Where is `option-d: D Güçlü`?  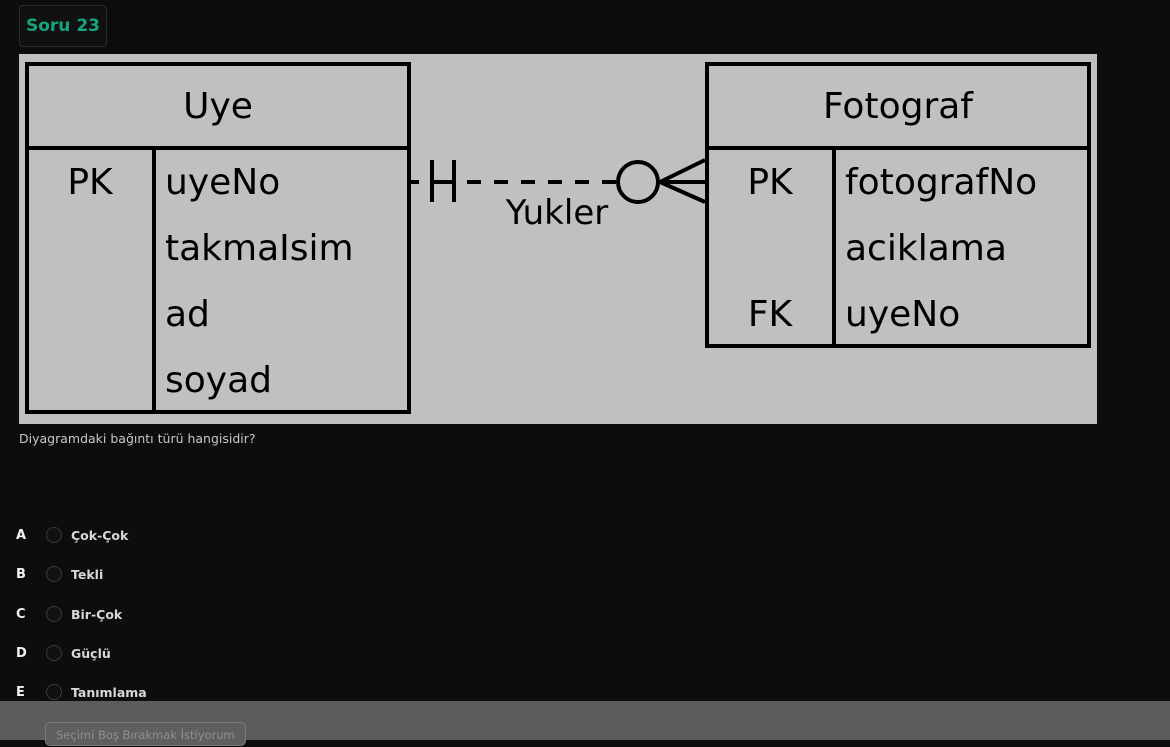
option-d: D Güçlü is located at coordinates (63, 653).